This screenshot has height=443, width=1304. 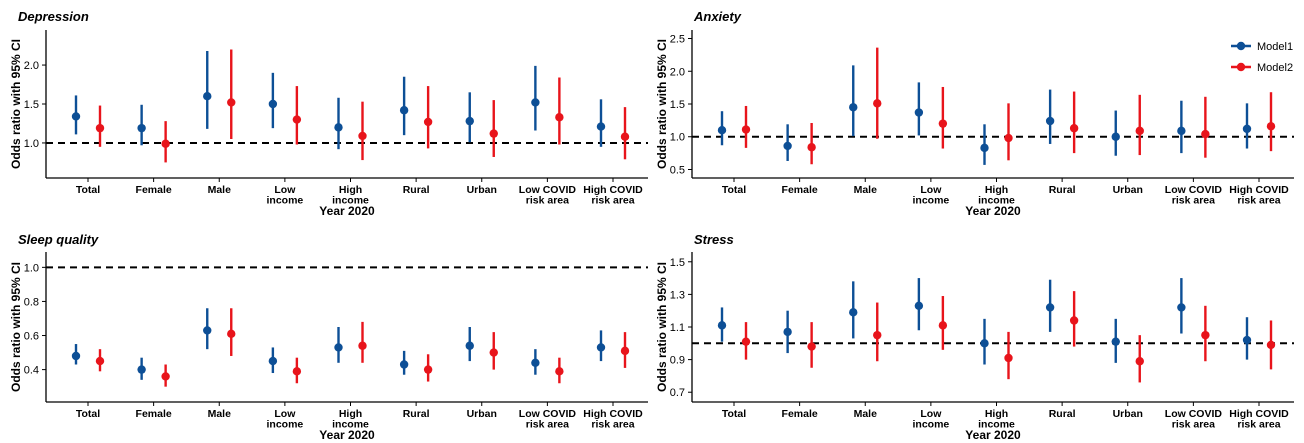 What do you see at coordinates (1275, 68) in the screenshot?
I see `legend-label-model2: Model2` at bounding box center [1275, 68].